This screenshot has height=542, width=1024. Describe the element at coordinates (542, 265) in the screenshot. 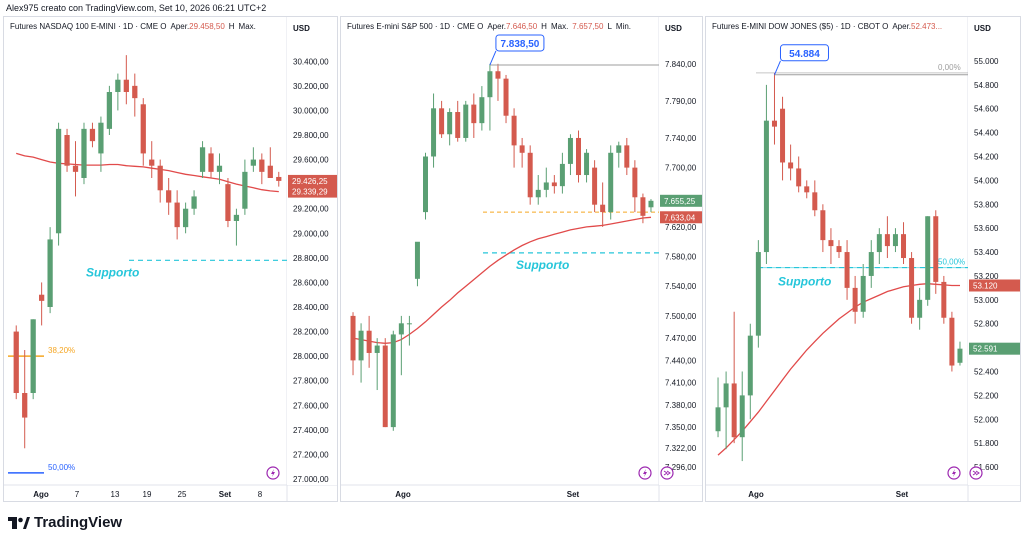

I see `annotation-supporto: Supporto` at that location.